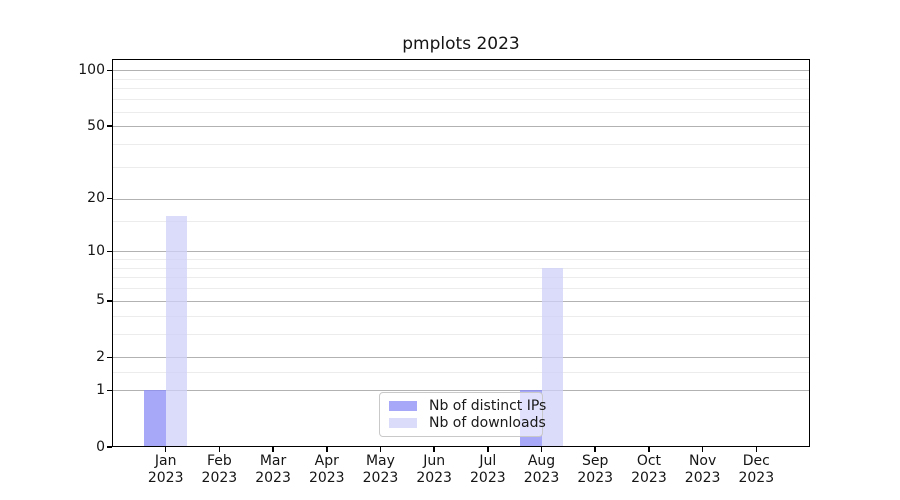 This screenshot has height=500, width=900. I want to click on chart-title: pmplots 2023, so click(461, 44).